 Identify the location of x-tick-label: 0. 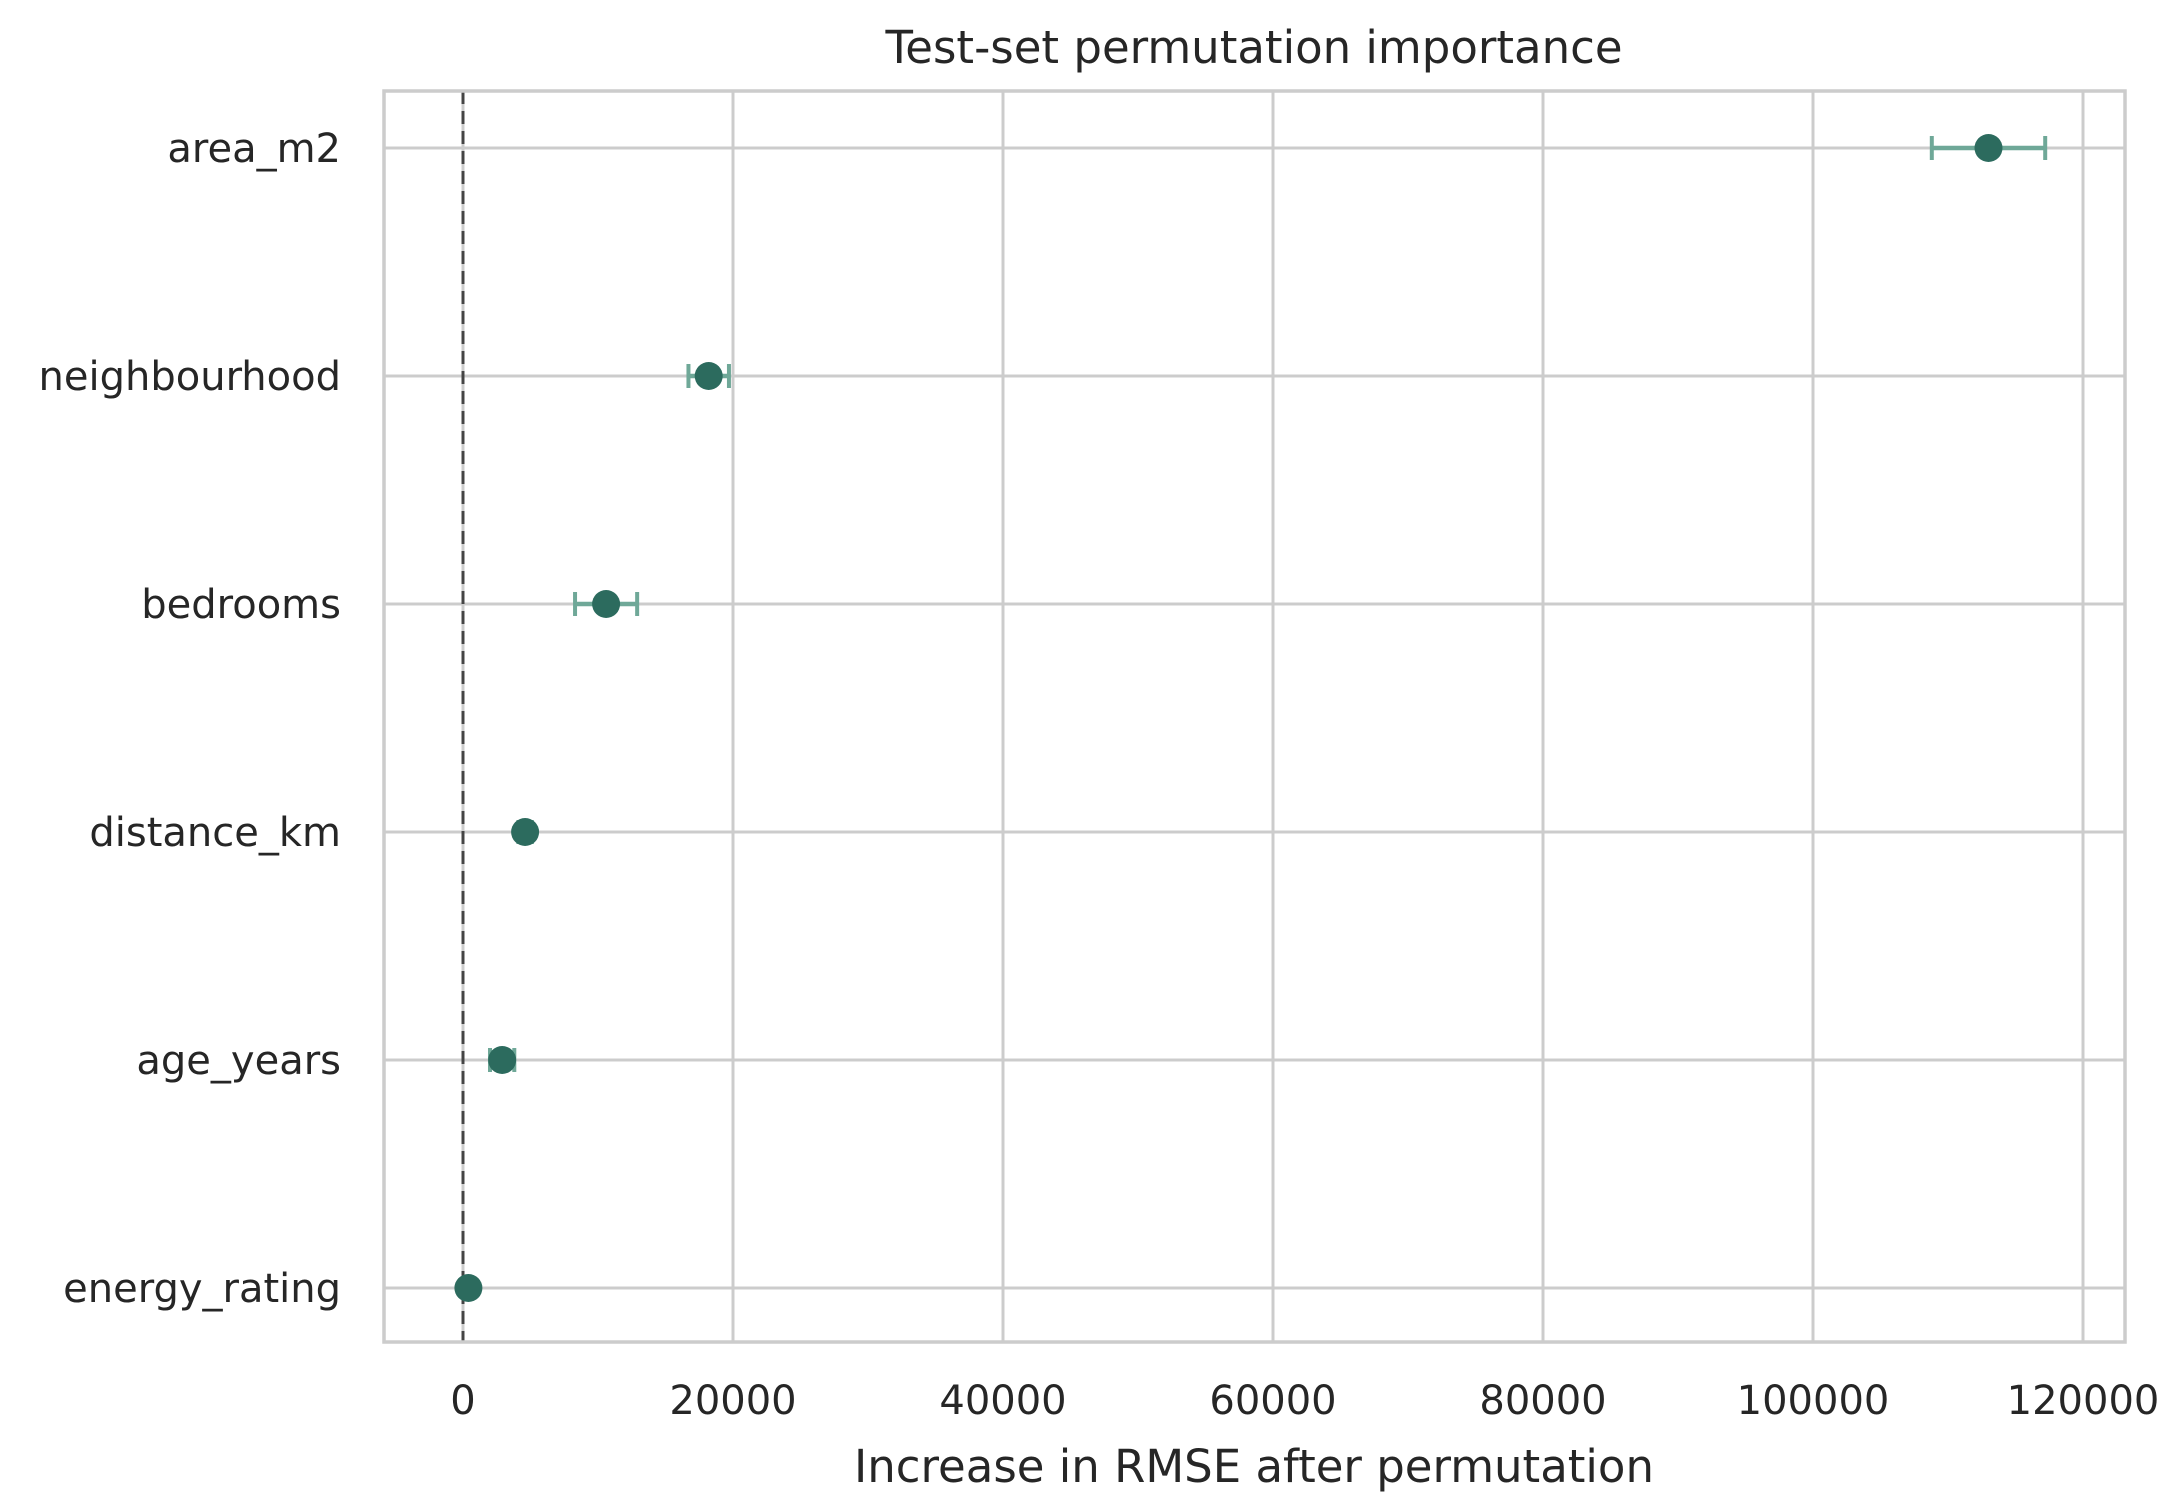
(462, 1401).